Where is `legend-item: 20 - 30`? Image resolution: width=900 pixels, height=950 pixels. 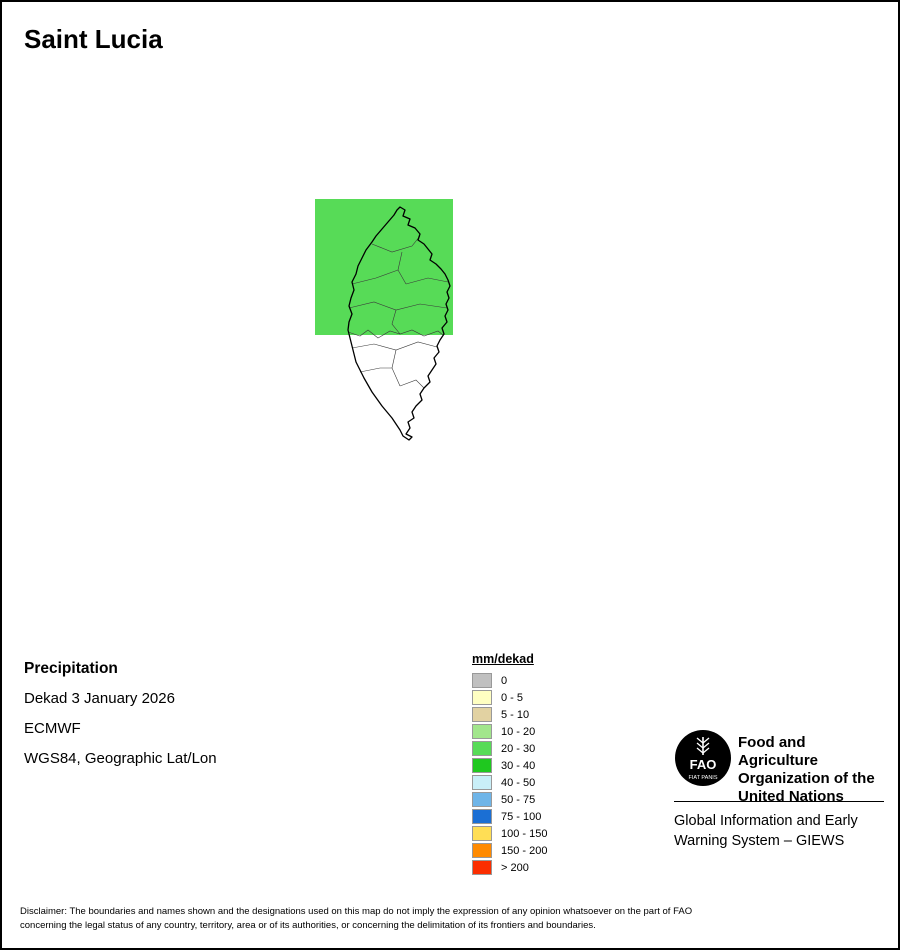 legend-item: 20 - 30 is located at coordinates (509, 748).